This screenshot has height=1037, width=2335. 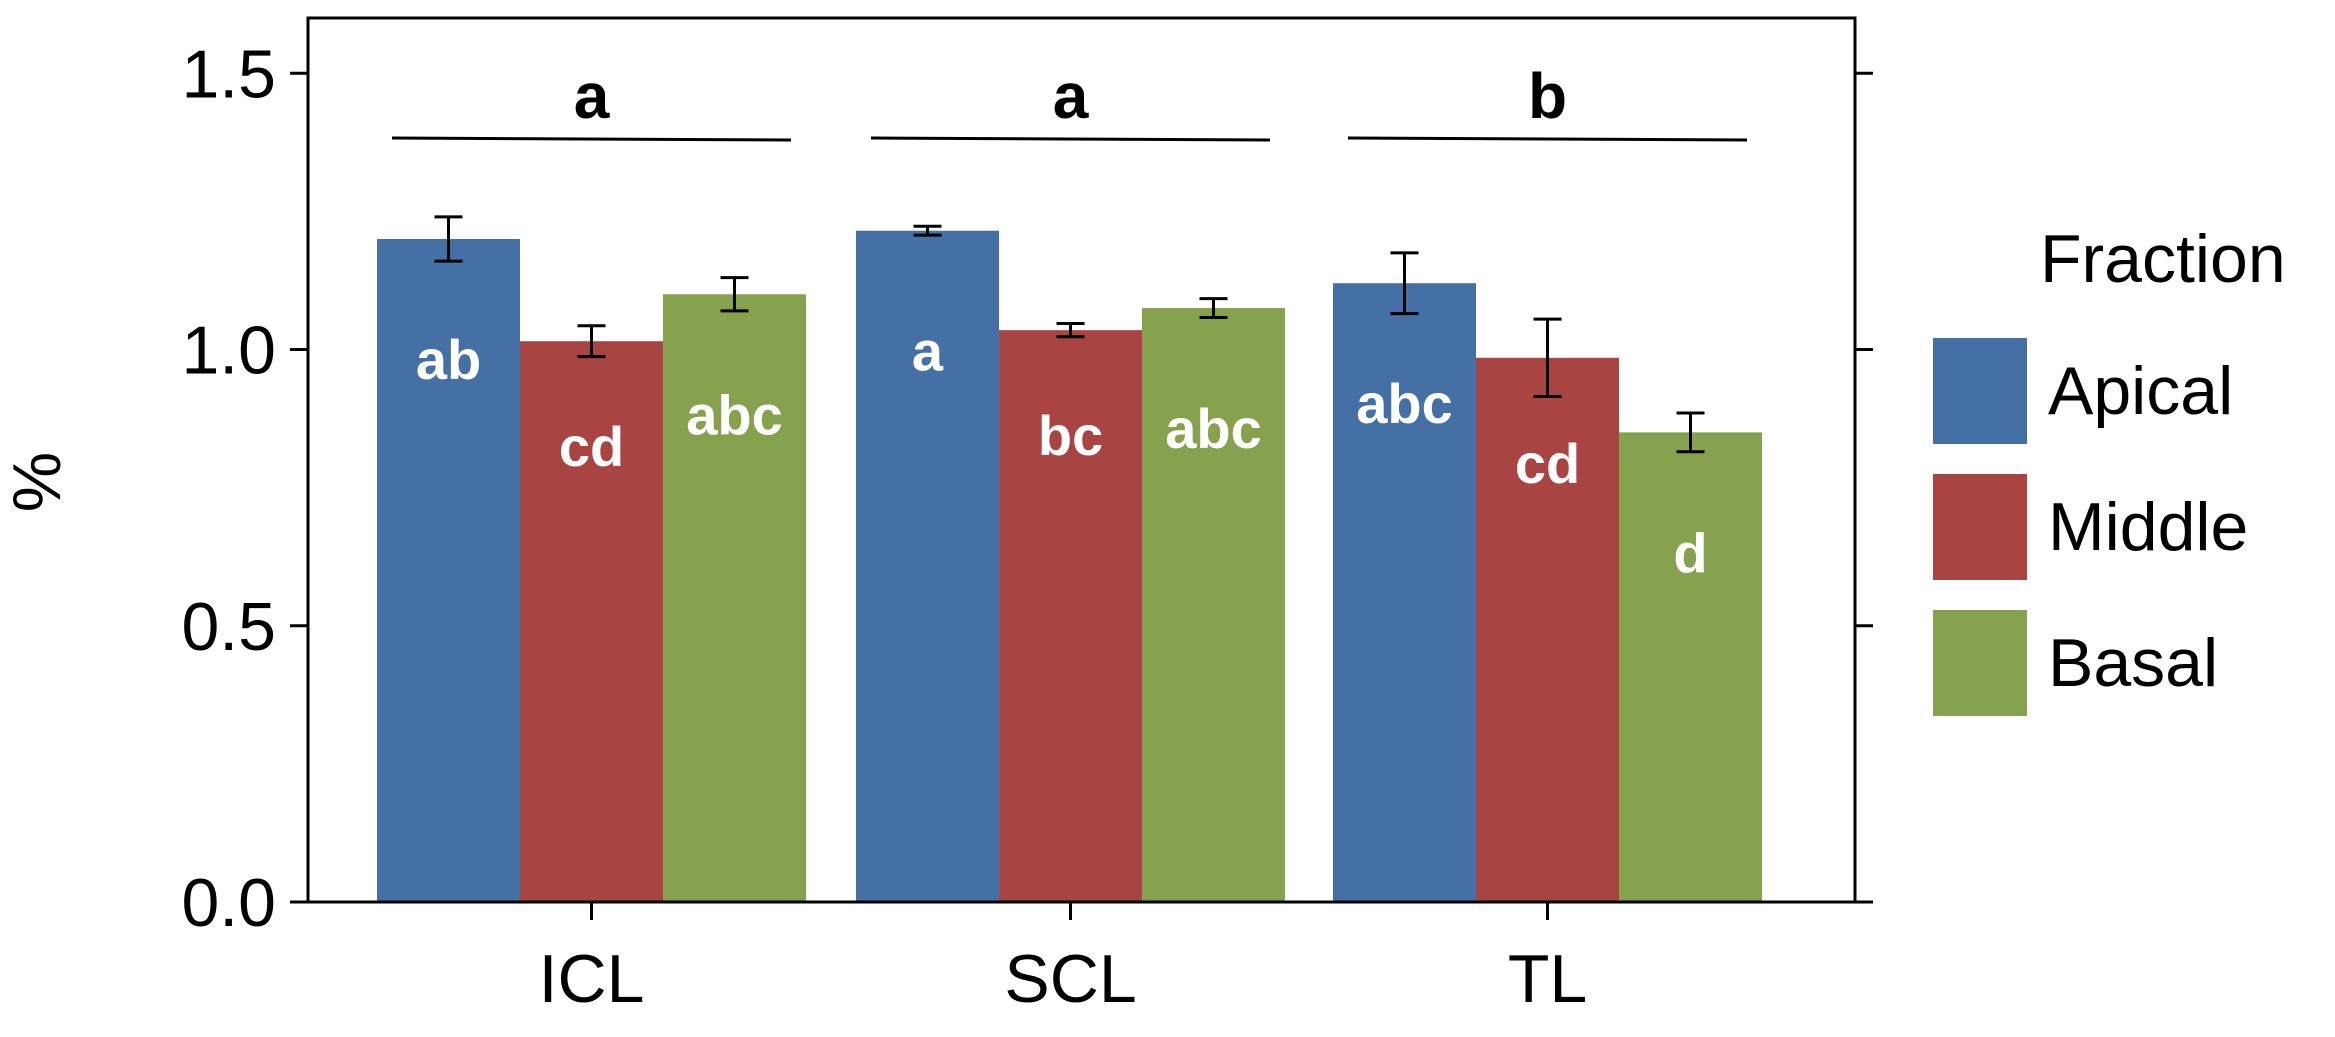 What do you see at coordinates (928, 351) in the screenshot?
I see `bar-letter-label: a` at bounding box center [928, 351].